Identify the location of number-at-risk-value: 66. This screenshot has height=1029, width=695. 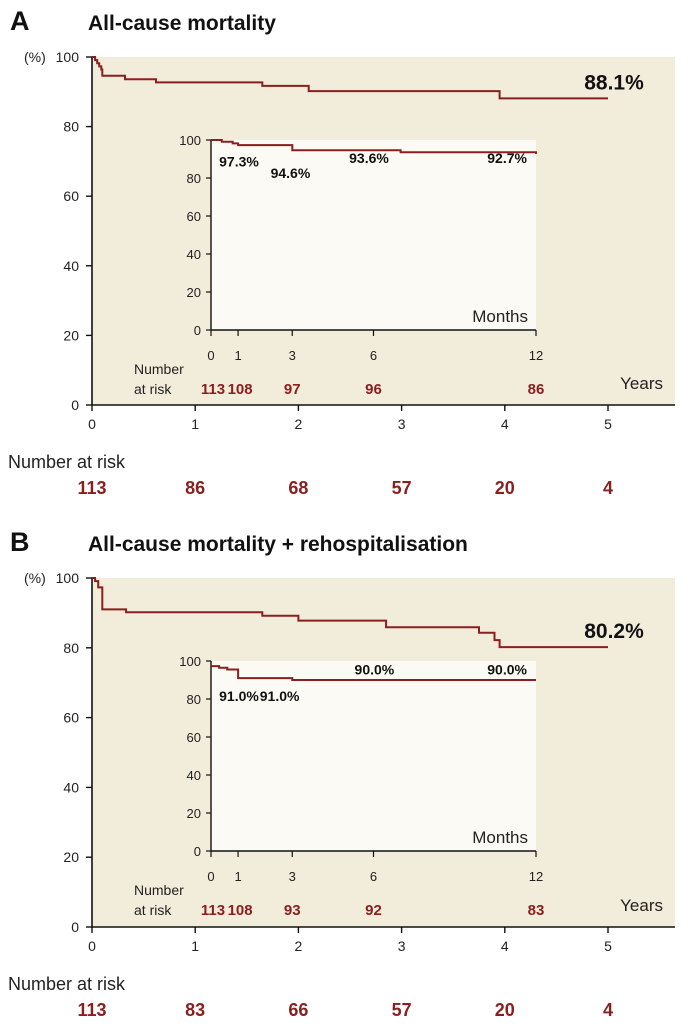
(298, 1010).